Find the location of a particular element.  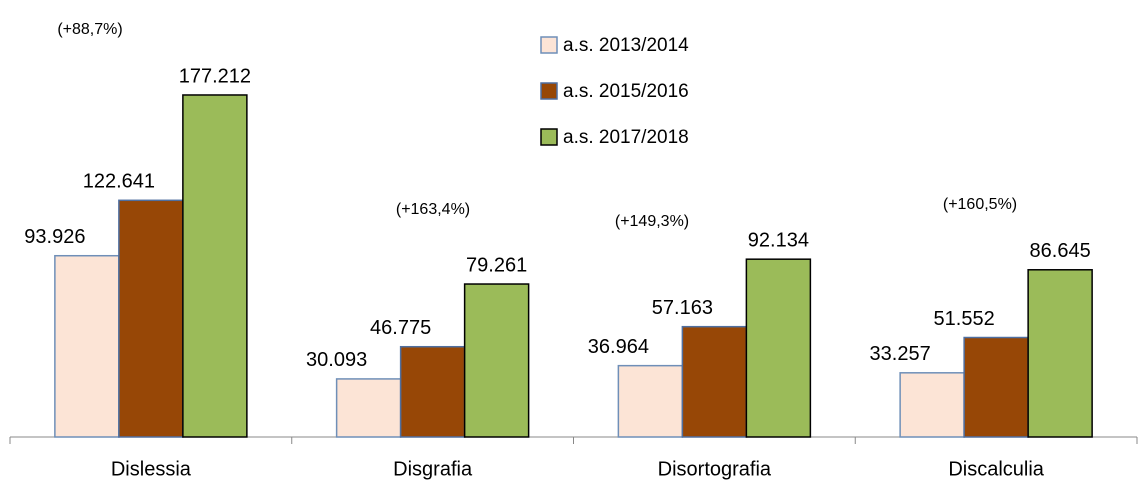

annotation: (+163,4%) is located at coordinates (433, 209).